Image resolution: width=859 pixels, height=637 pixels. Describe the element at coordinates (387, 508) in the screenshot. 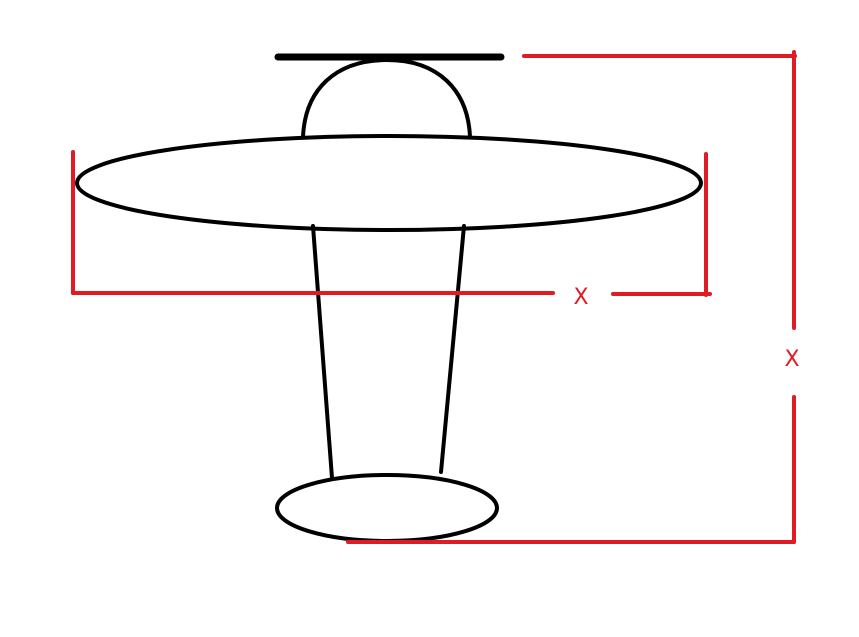

I see `tail-stabilizer` at that location.